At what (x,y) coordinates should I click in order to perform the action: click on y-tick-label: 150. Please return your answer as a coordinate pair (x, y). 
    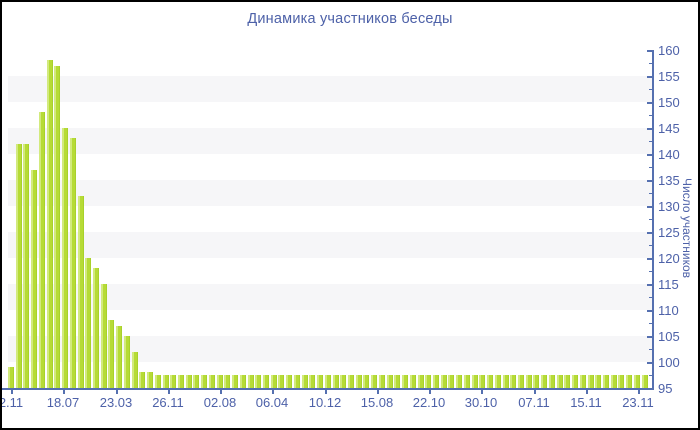
    Looking at the image, I should click on (669, 102).